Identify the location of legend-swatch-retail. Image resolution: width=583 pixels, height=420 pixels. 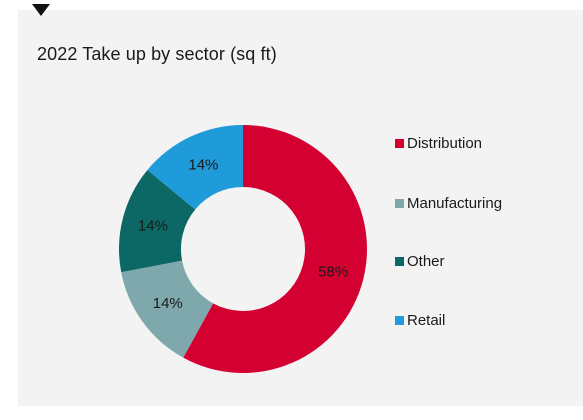
(399, 320).